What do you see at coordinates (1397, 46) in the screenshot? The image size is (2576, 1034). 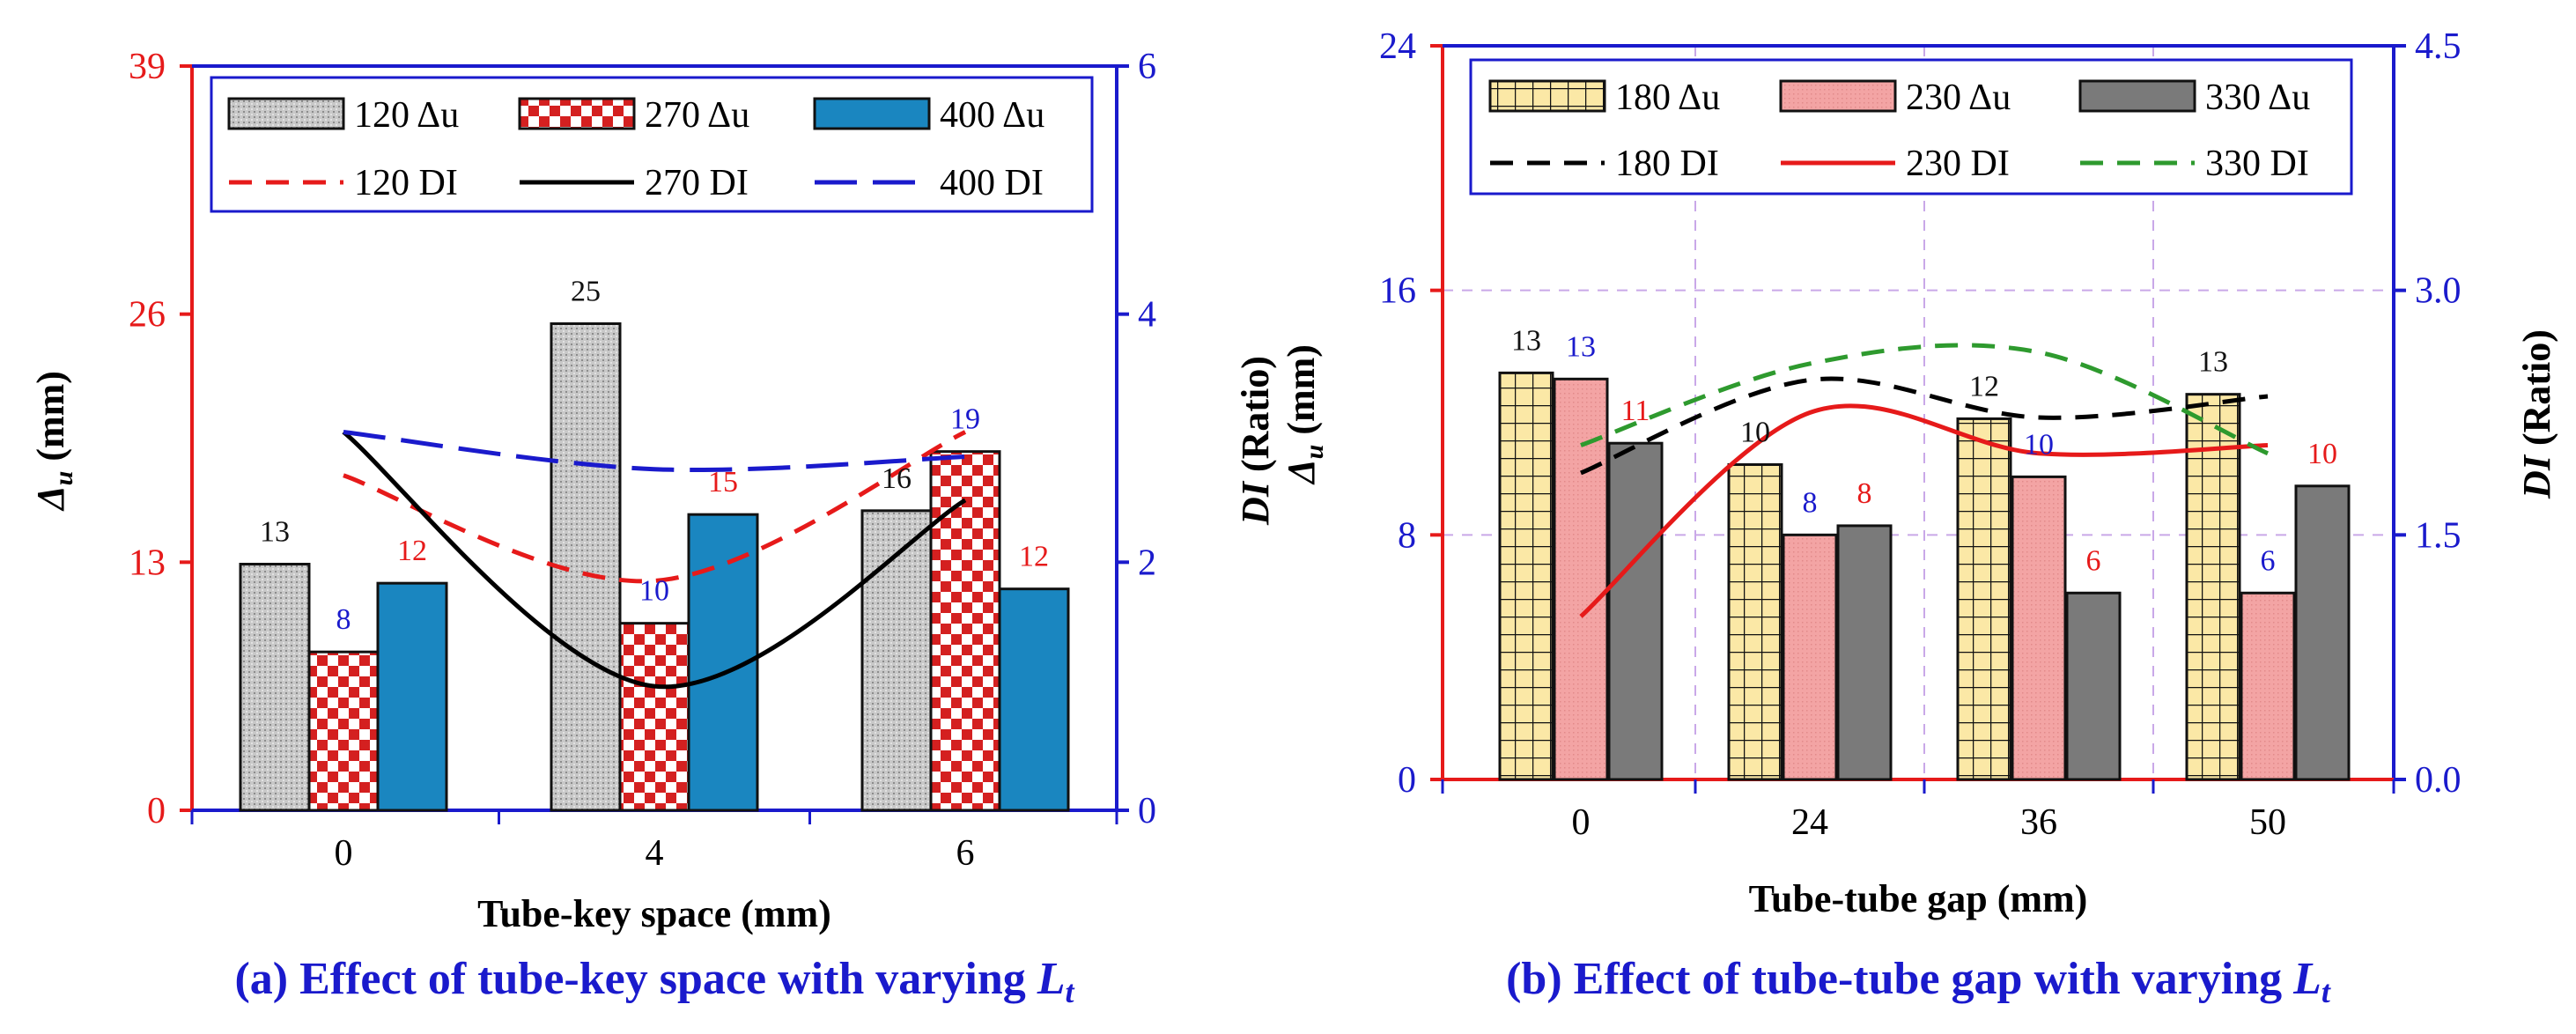 I see `y-tick-label: 24` at bounding box center [1397, 46].